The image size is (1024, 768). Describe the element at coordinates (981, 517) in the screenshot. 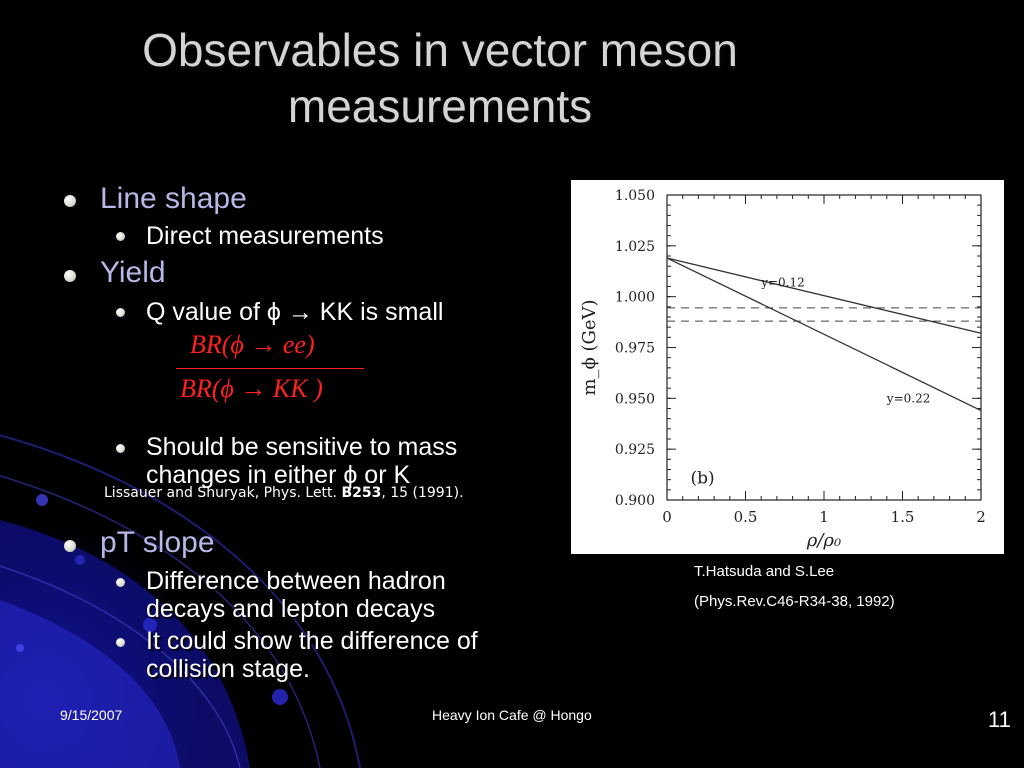

I see `x-tick-label: 2` at that location.